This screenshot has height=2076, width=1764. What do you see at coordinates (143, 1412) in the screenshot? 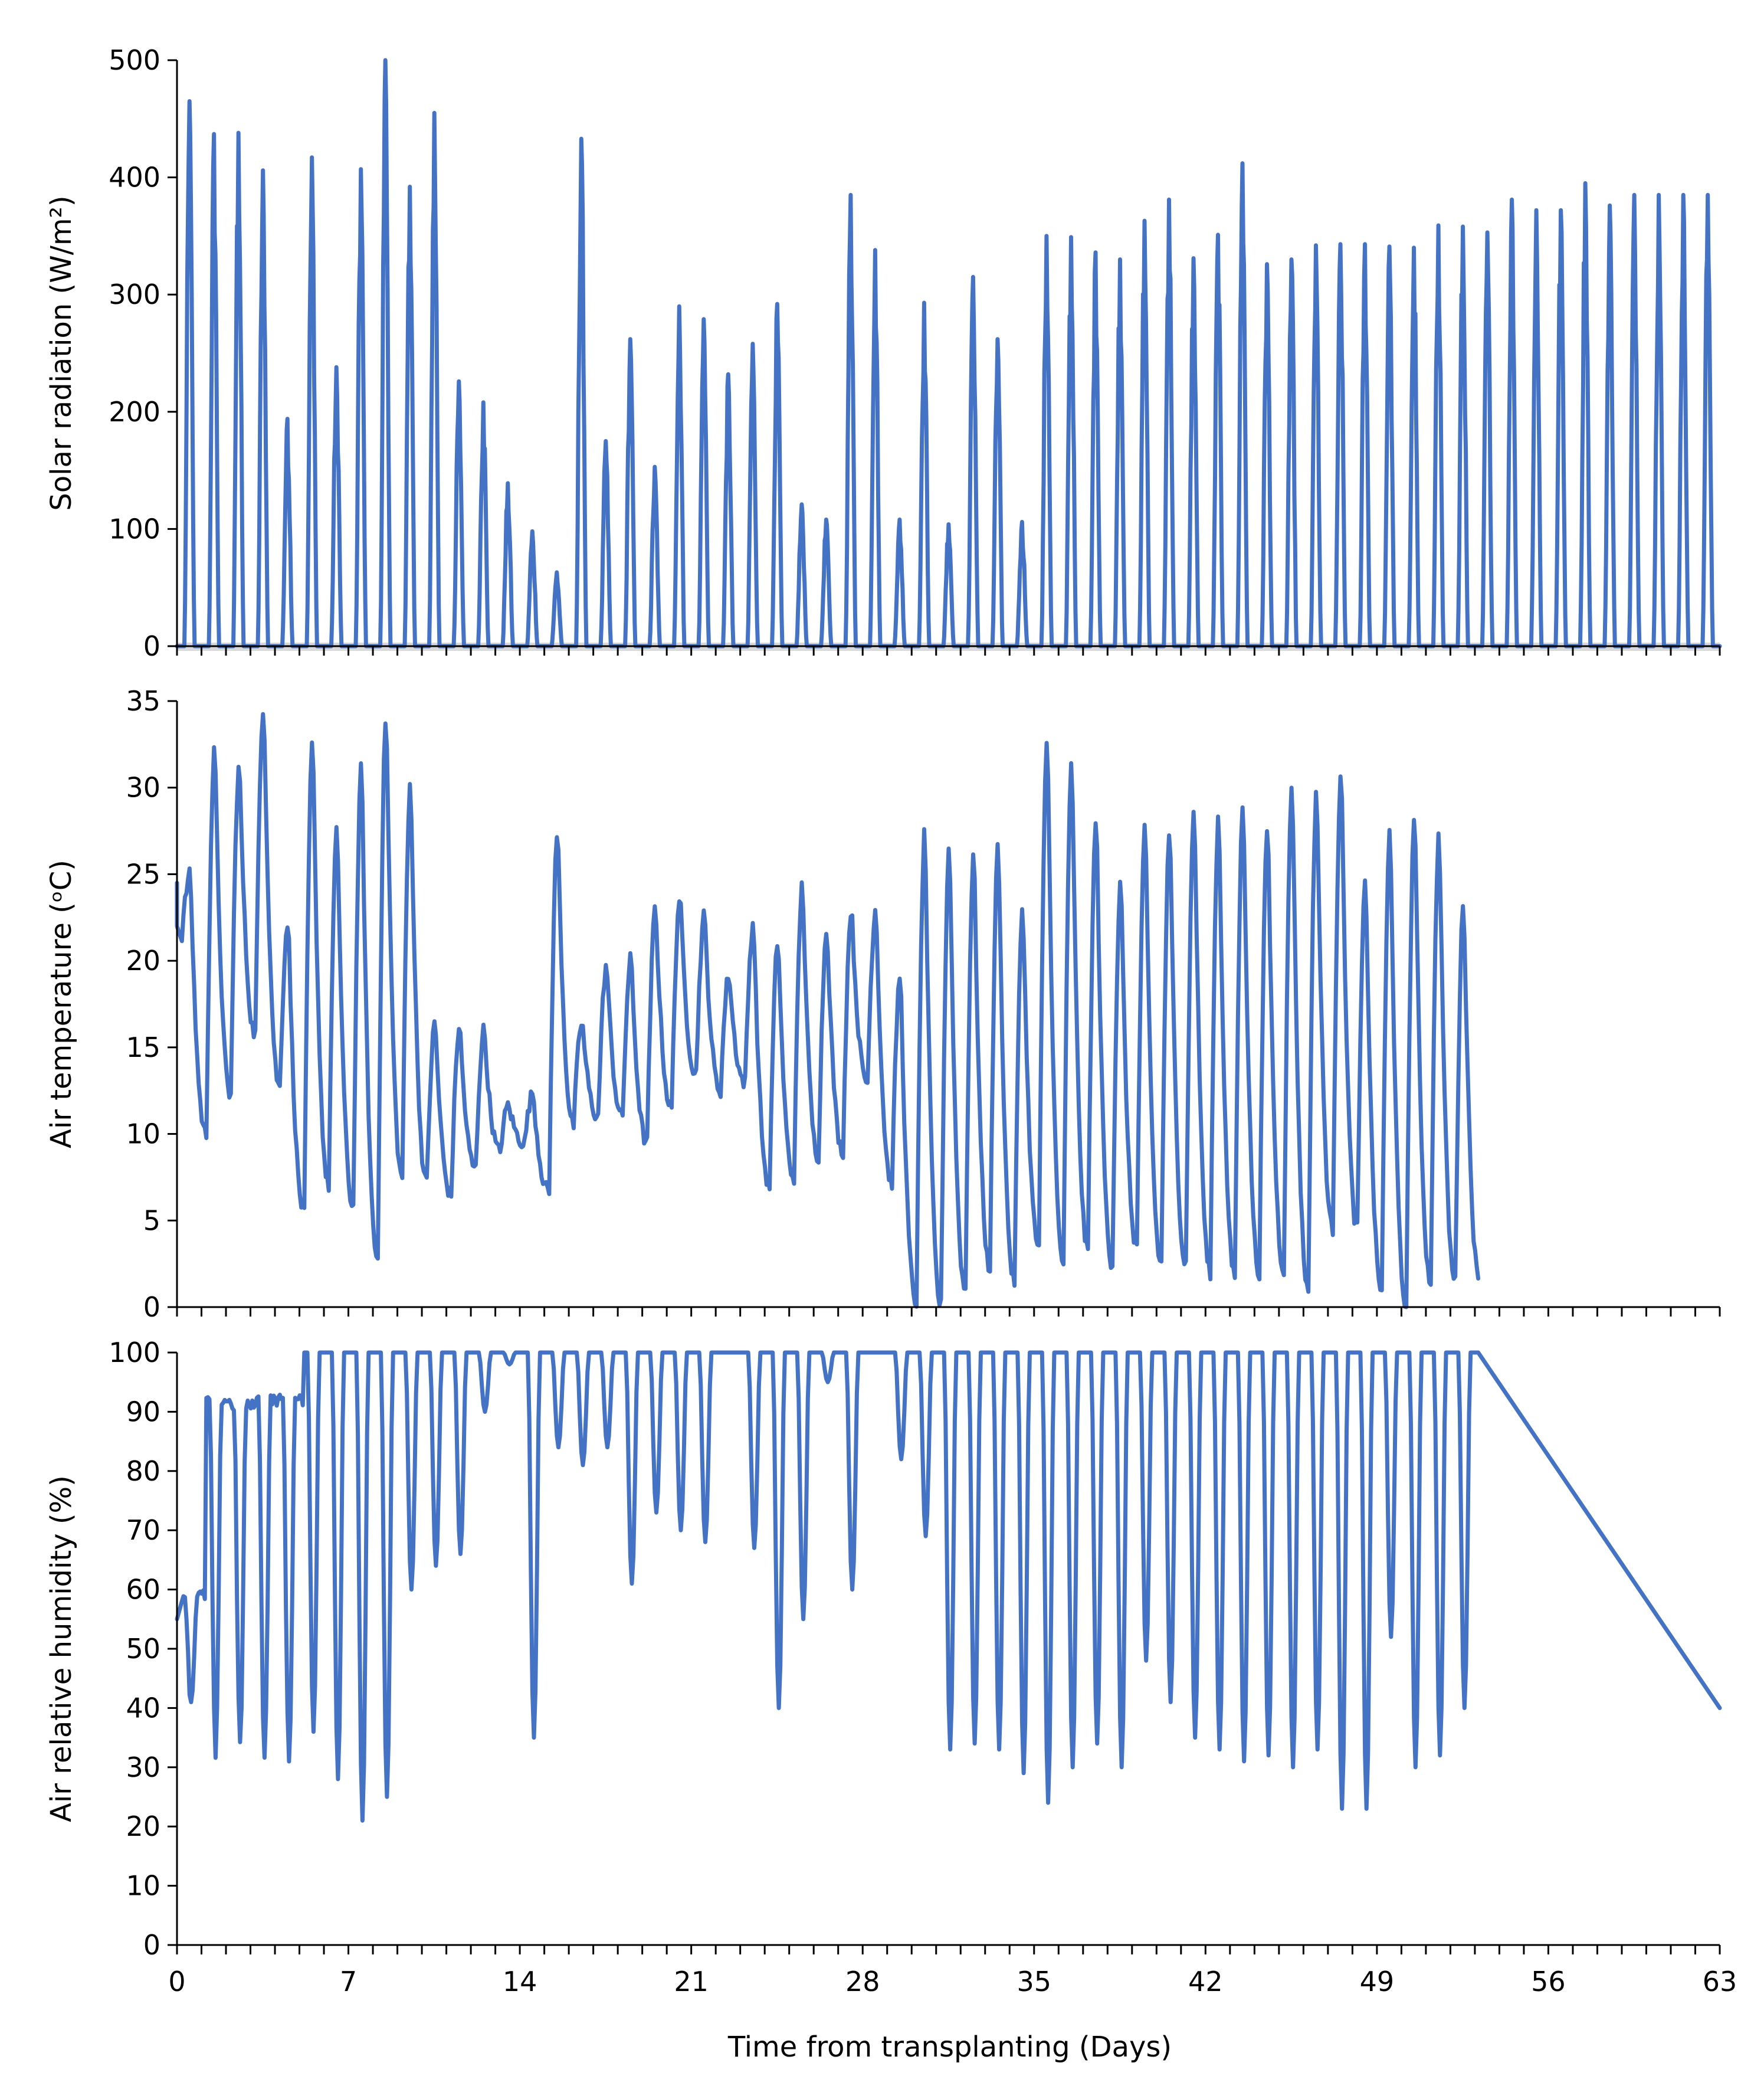
I see `humidity-y-tick-label: 90` at bounding box center [143, 1412].